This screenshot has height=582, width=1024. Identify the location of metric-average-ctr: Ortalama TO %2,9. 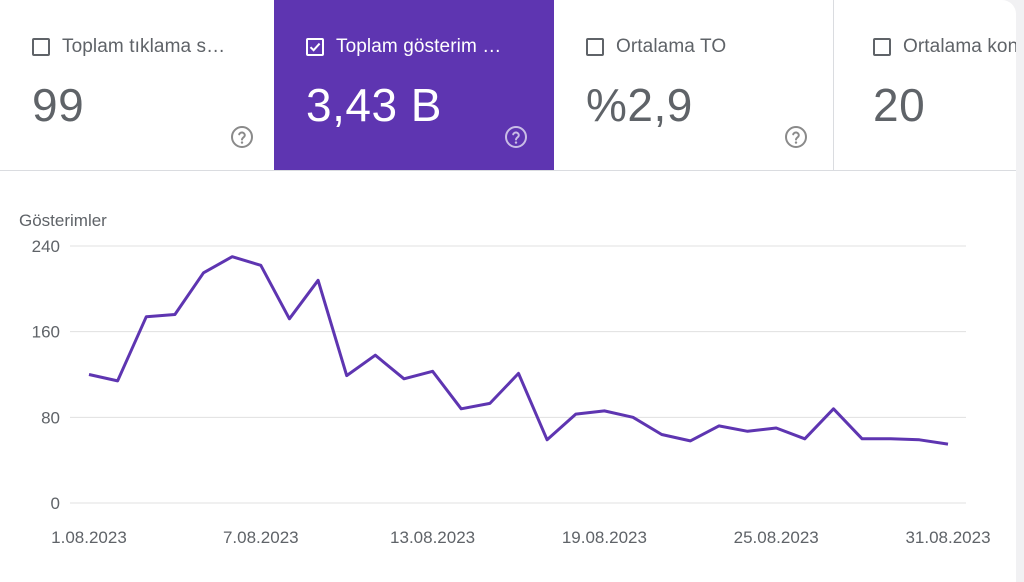
(694, 85).